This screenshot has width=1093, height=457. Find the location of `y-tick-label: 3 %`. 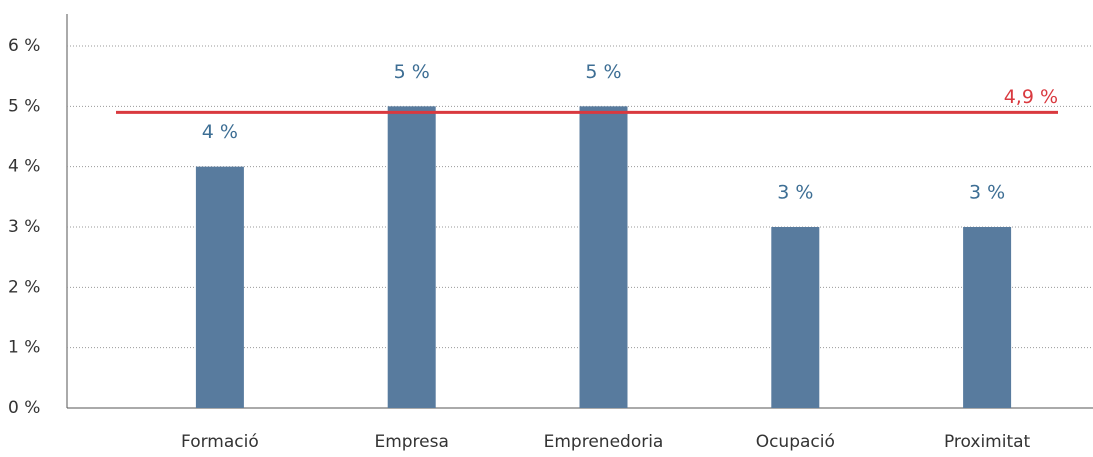

y-tick-label: 3 % is located at coordinates (24, 227).